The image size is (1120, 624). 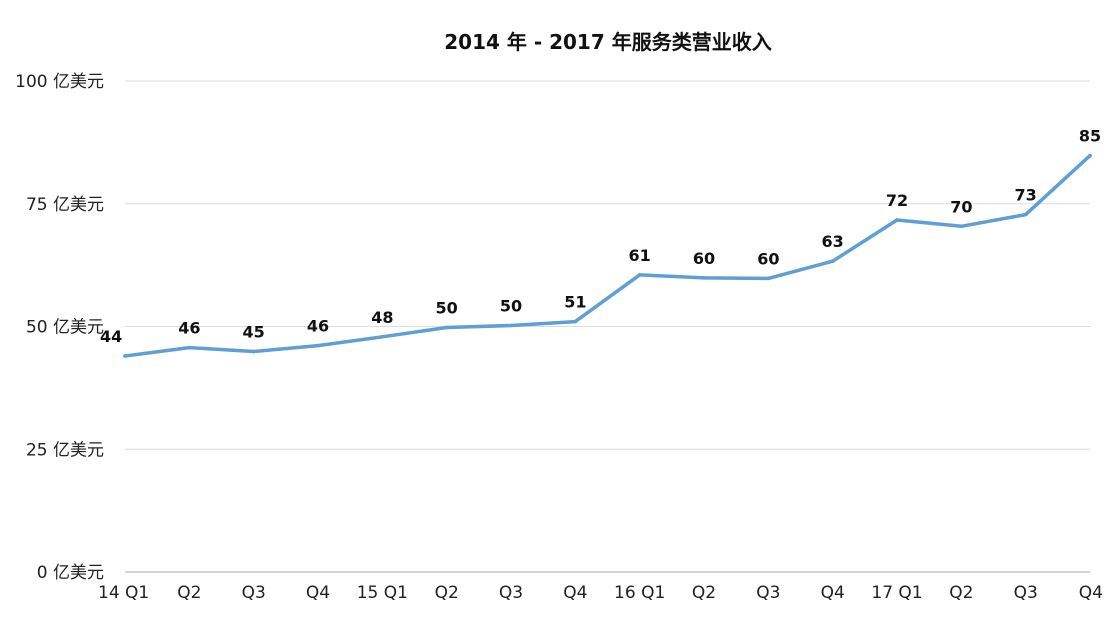 What do you see at coordinates (382, 317) in the screenshot?
I see `data-label: 48` at bounding box center [382, 317].